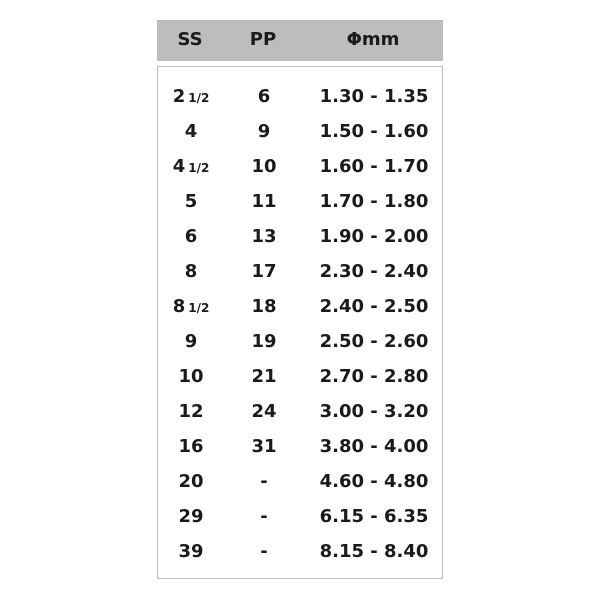  What do you see at coordinates (264, 306) in the screenshot?
I see `cell-pp: 18` at bounding box center [264, 306].